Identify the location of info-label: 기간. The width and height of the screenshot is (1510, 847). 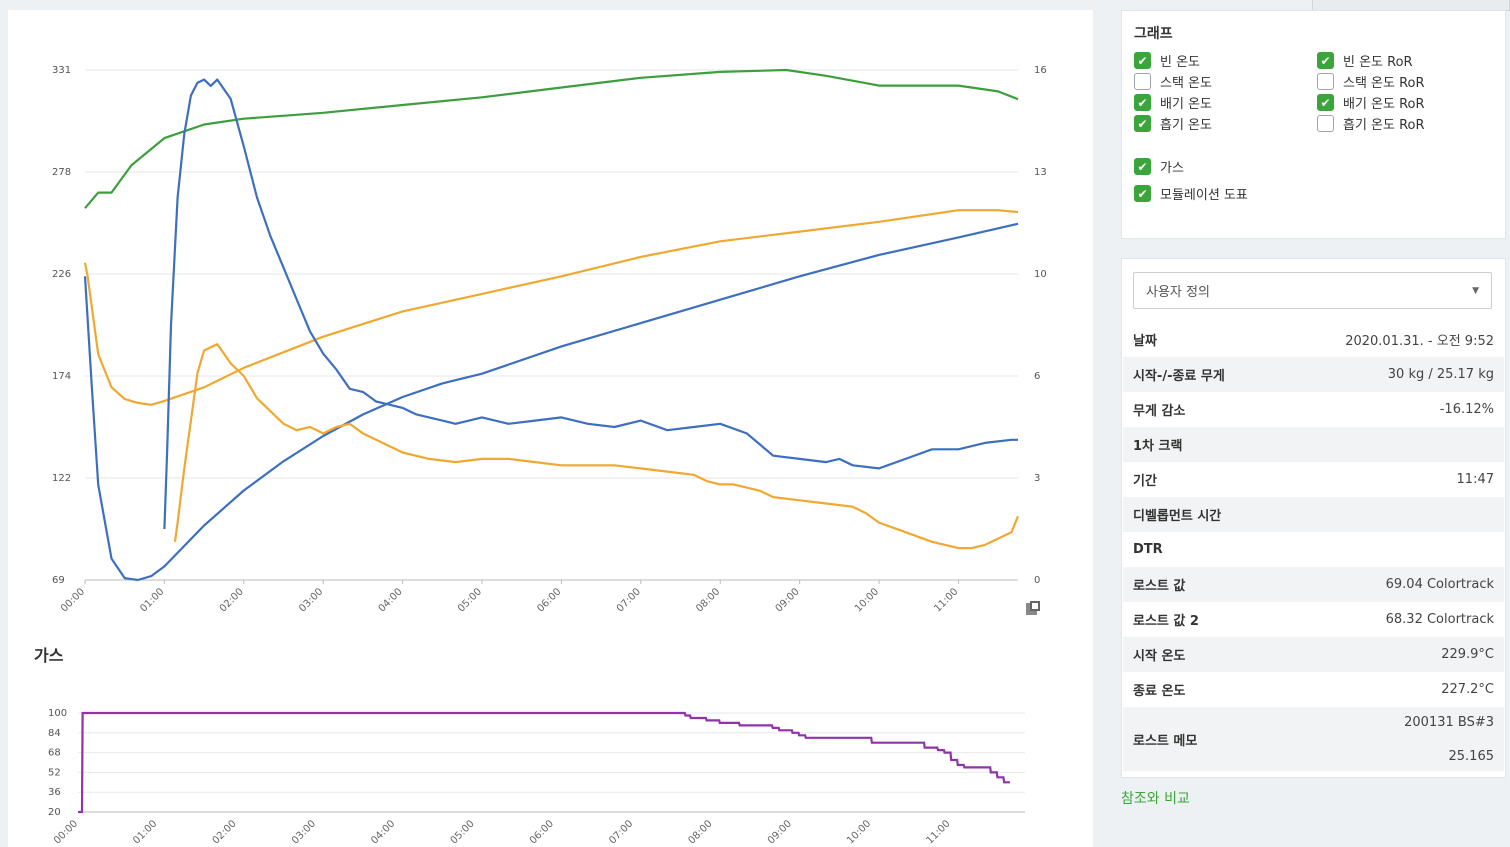
(1145, 481).